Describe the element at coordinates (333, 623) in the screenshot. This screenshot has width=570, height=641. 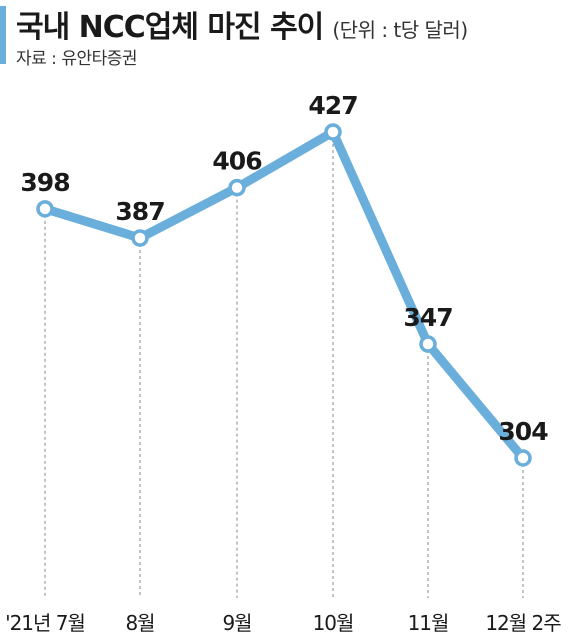
I see `category-label: 10월` at that location.